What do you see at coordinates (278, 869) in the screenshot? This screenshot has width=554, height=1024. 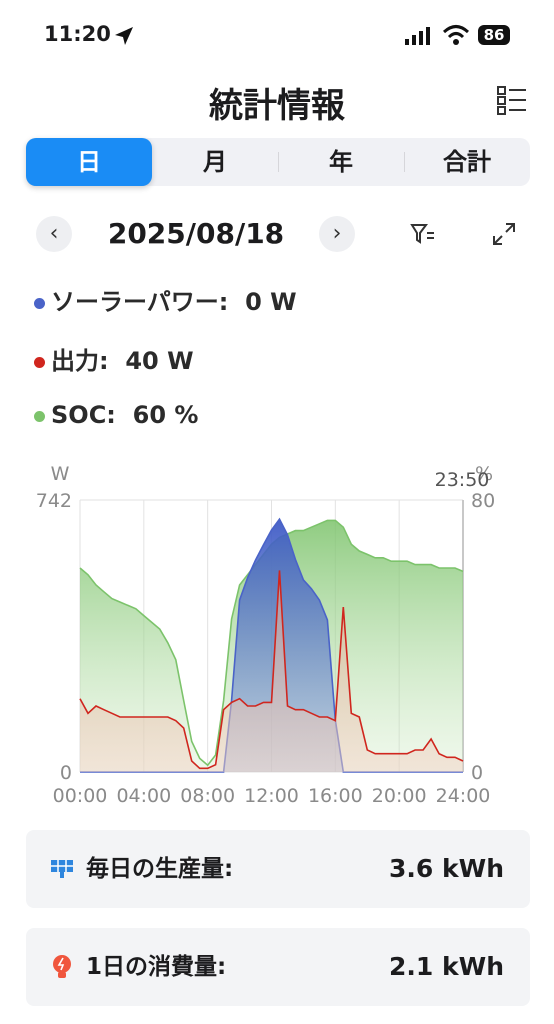 I see `summary-card: 毎日の生産量: 3.6 kWh` at bounding box center [278, 869].